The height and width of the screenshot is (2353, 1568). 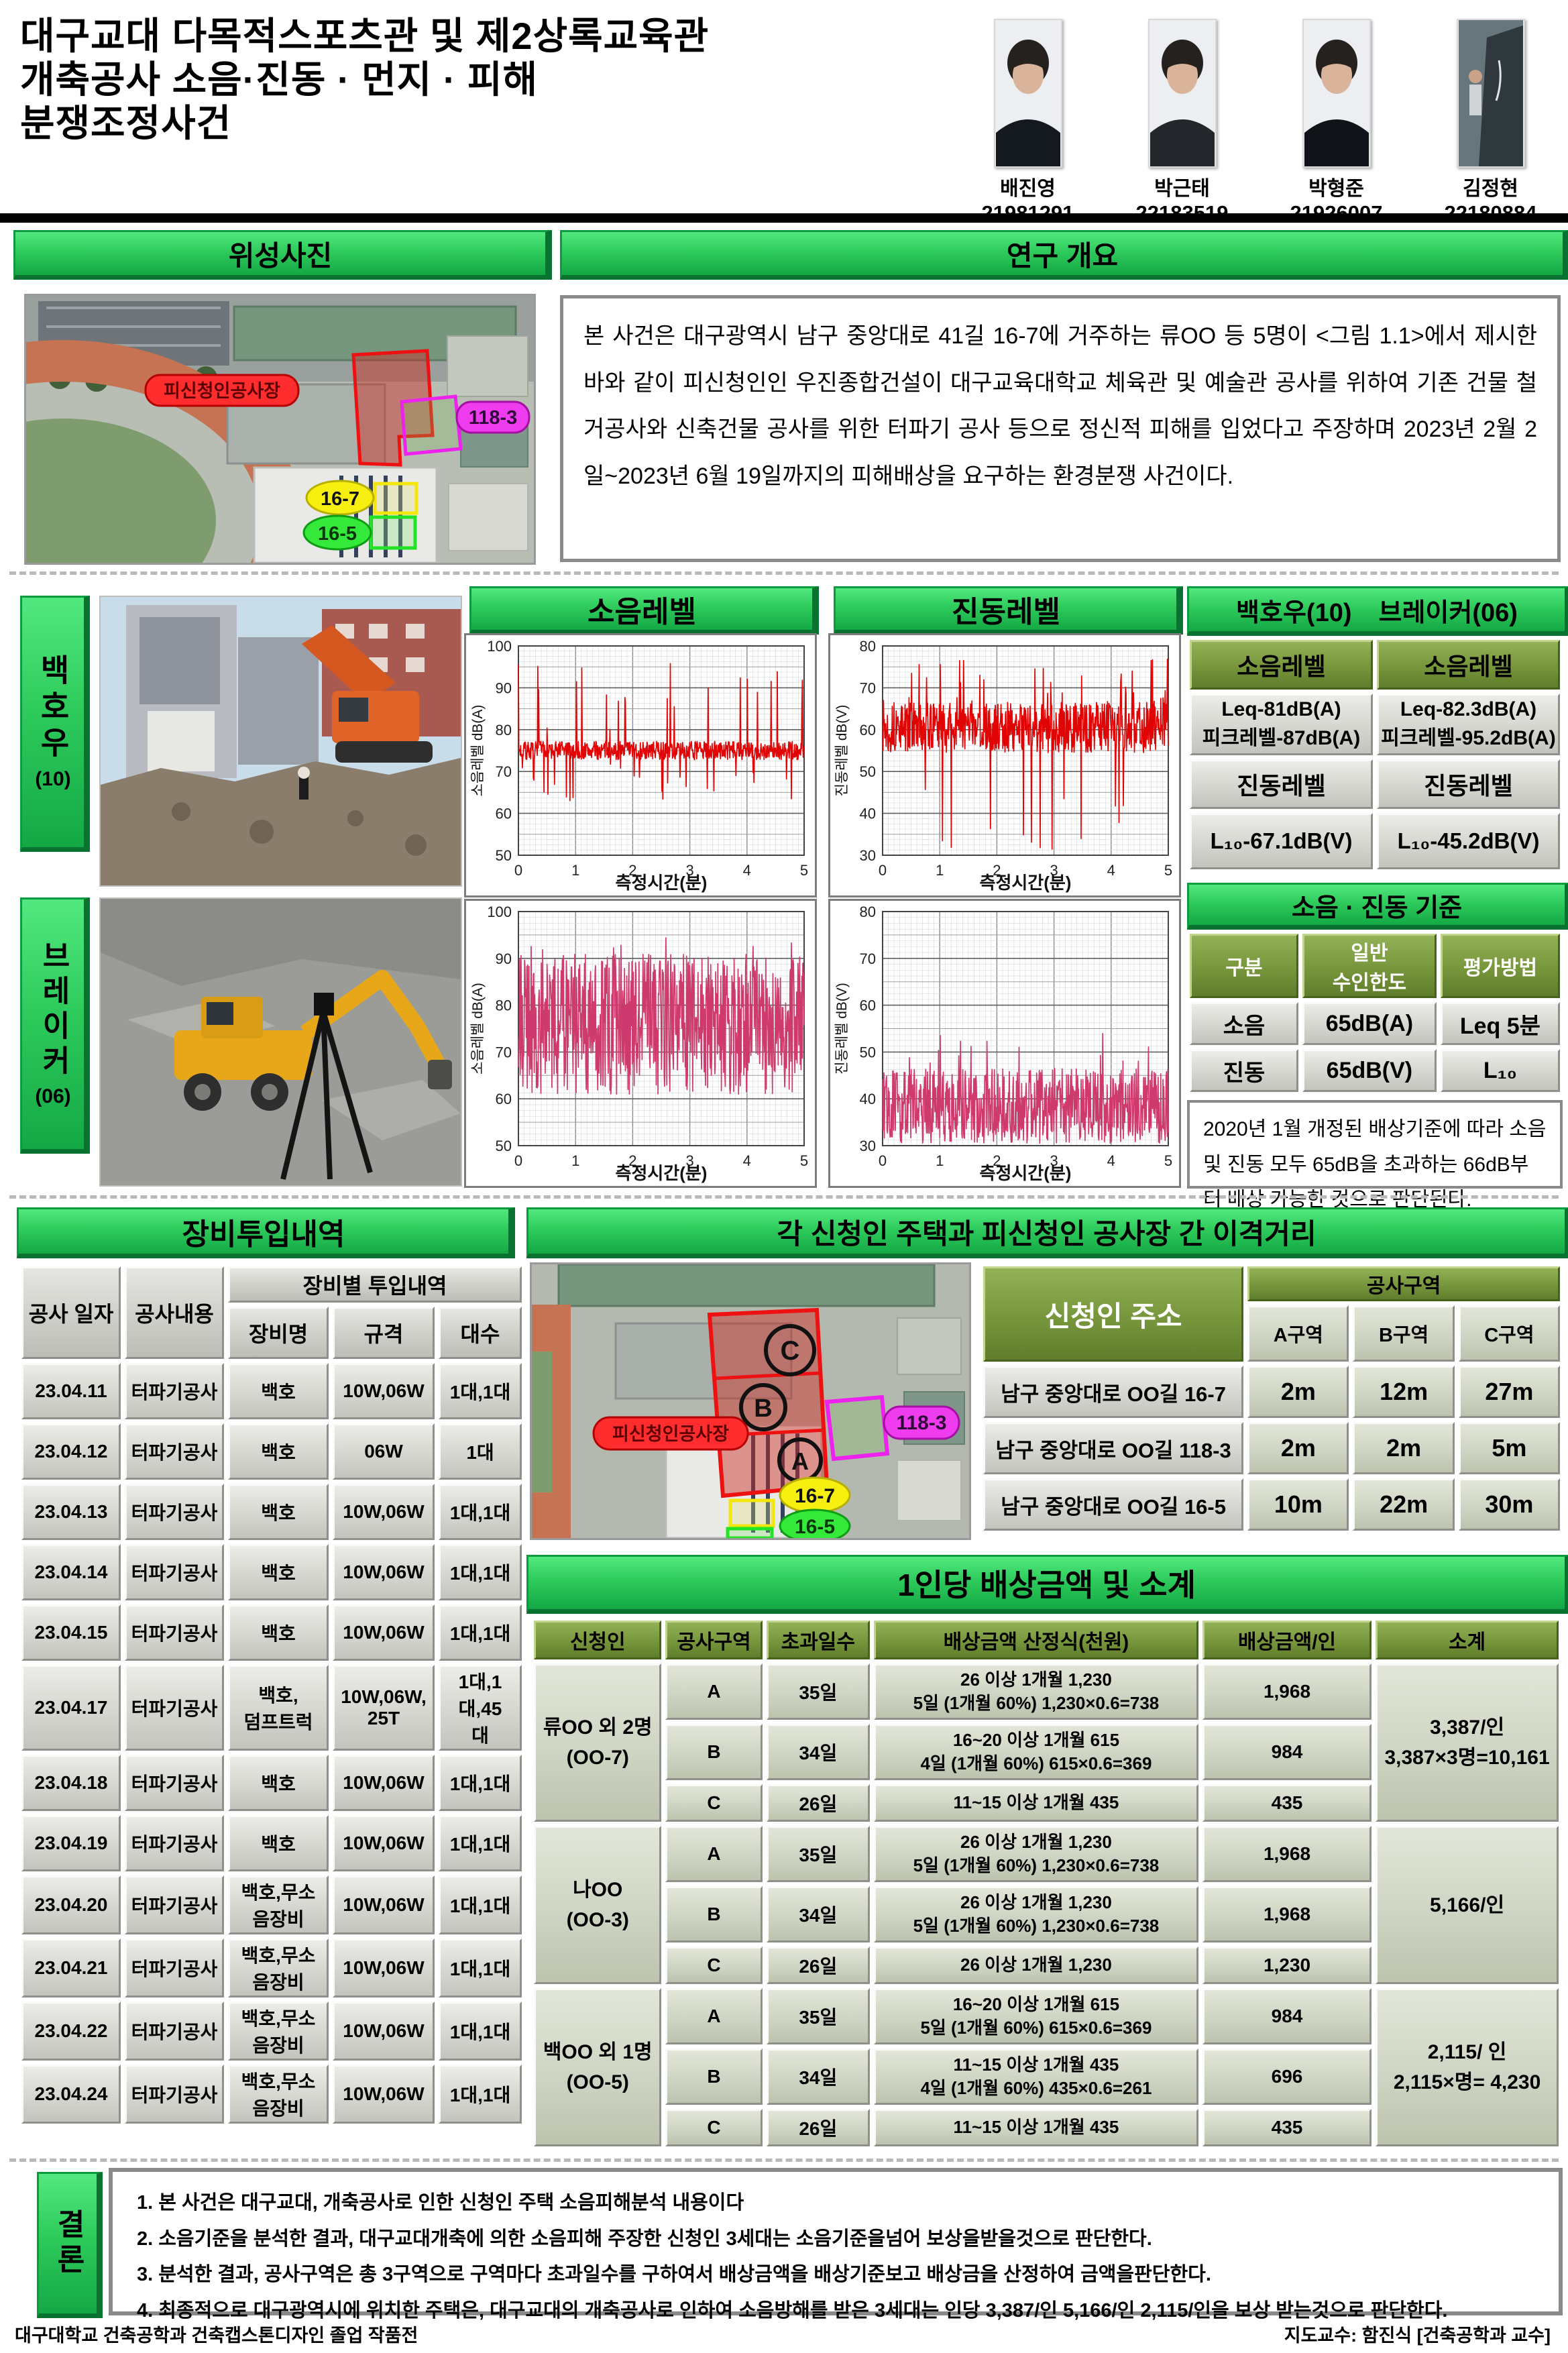 What do you see at coordinates (747, 1160) in the screenshot?
I see `svg-text: 4` at bounding box center [747, 1160].